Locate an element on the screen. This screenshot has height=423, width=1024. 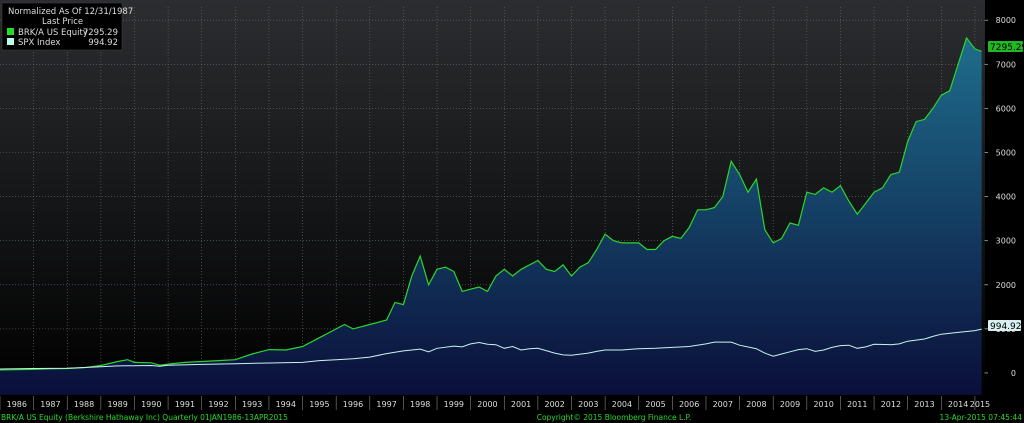
spx-last-value: 994.92 is located at coordinates (1006, 327).